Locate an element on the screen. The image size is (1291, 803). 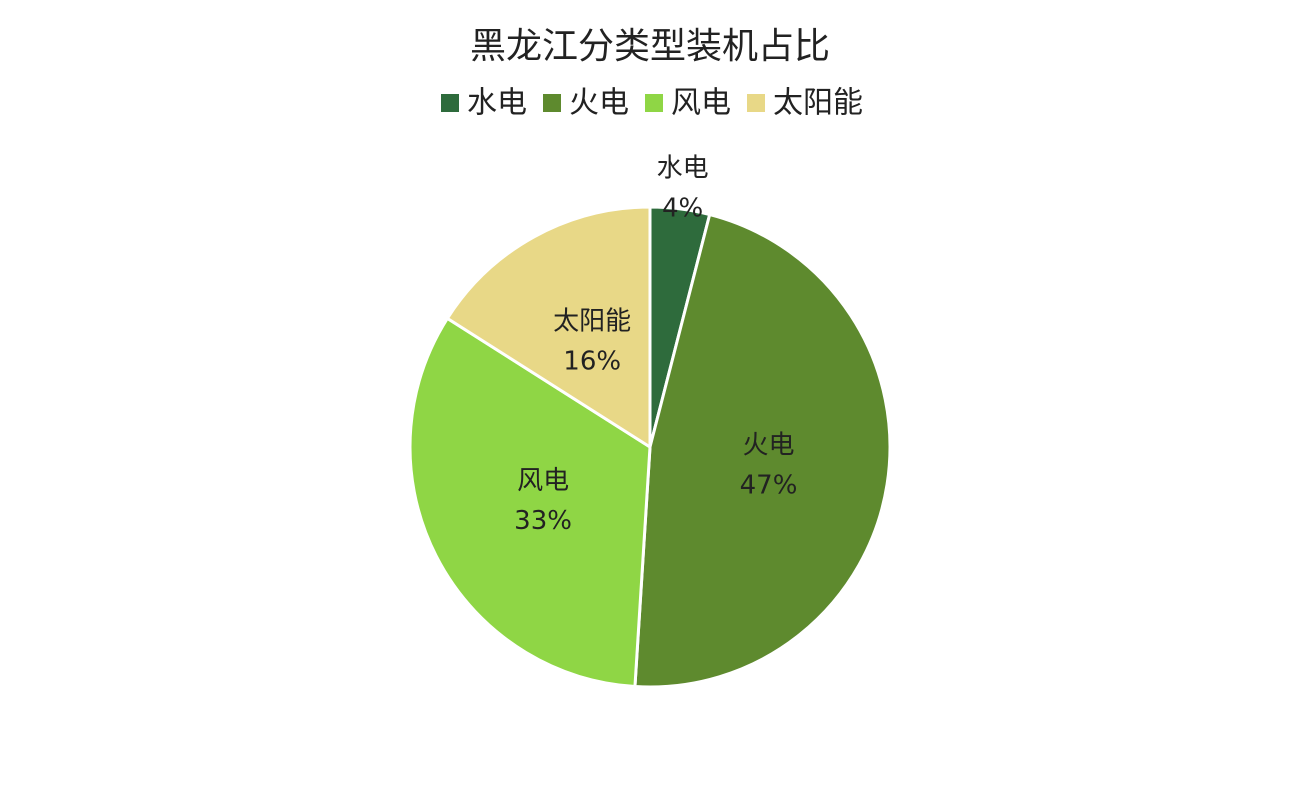
data-label-name: 火电 is located at coordinates (769, 445).